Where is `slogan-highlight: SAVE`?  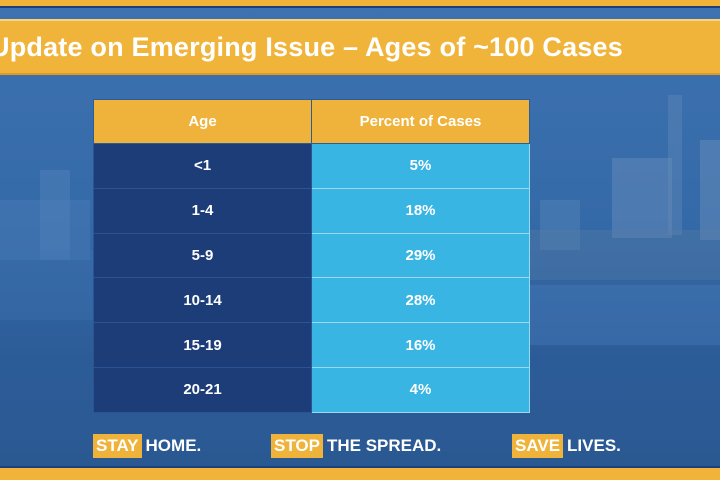 slogan-highlight: SAVE is located at coordinates (538, 446).